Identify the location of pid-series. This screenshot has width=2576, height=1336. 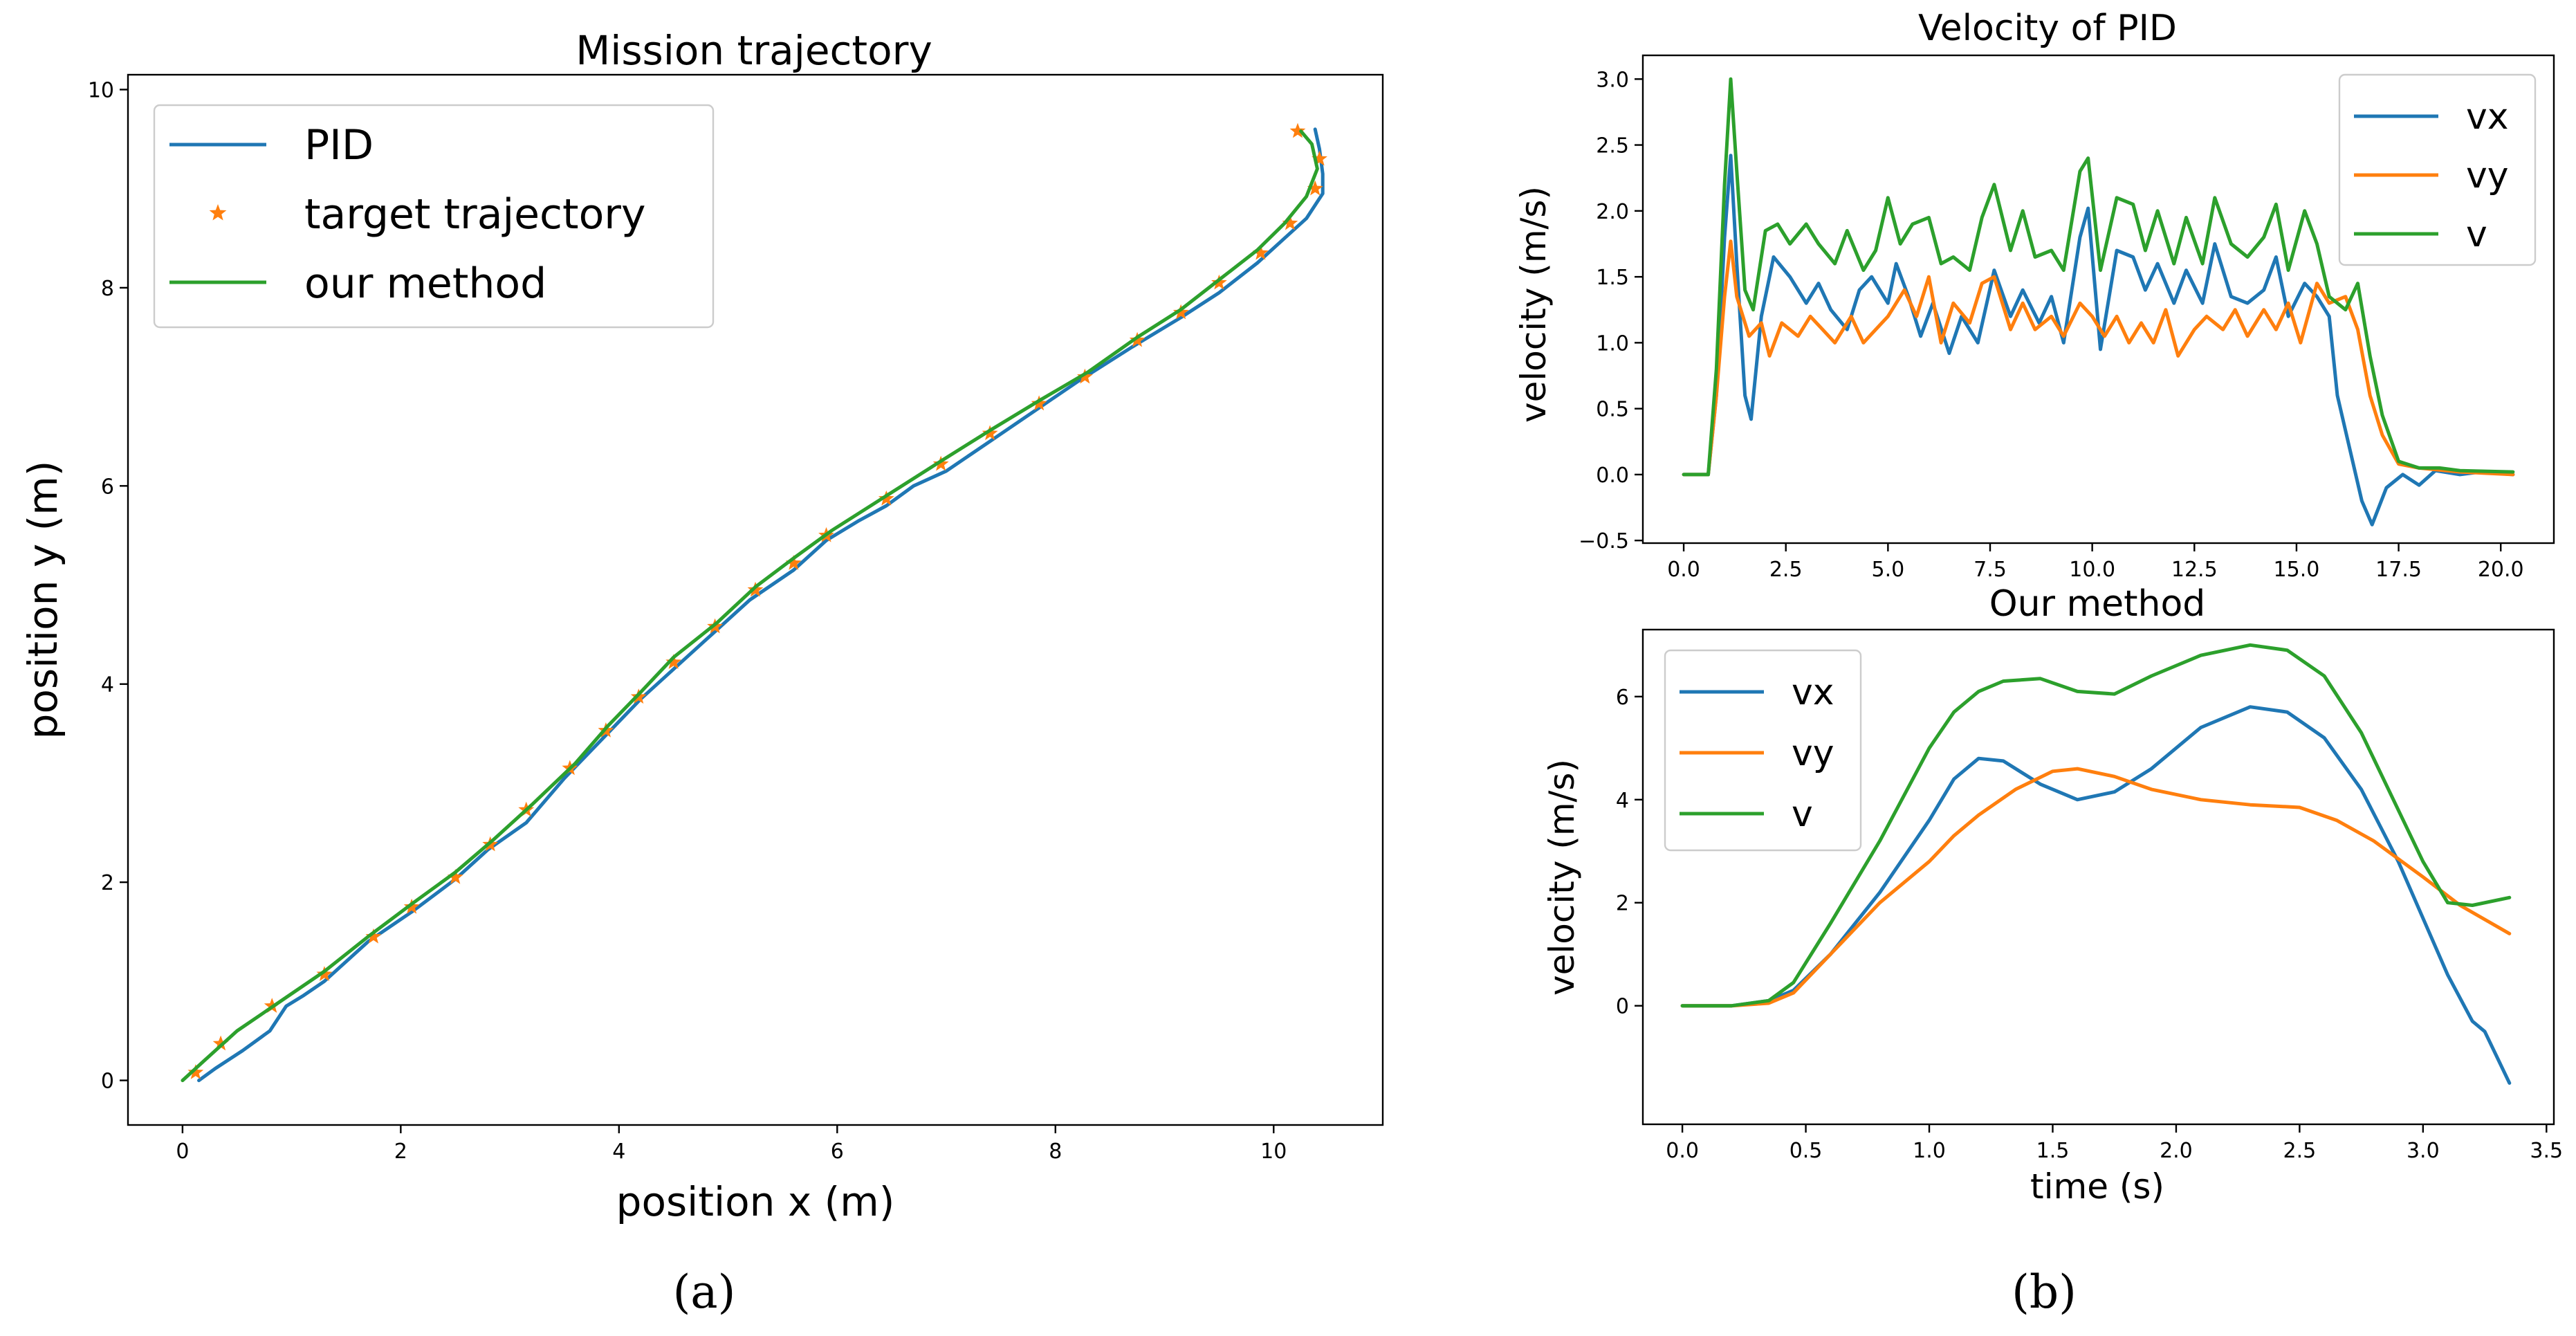
(2098, 302).